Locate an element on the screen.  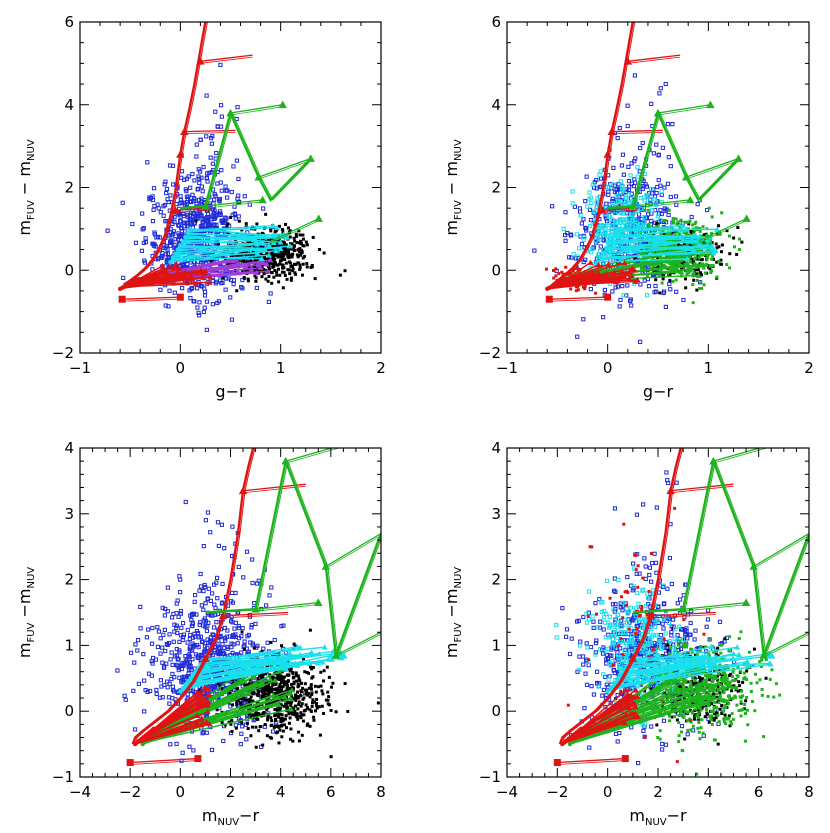
axis-ticks is located at coordinates (230, 187).